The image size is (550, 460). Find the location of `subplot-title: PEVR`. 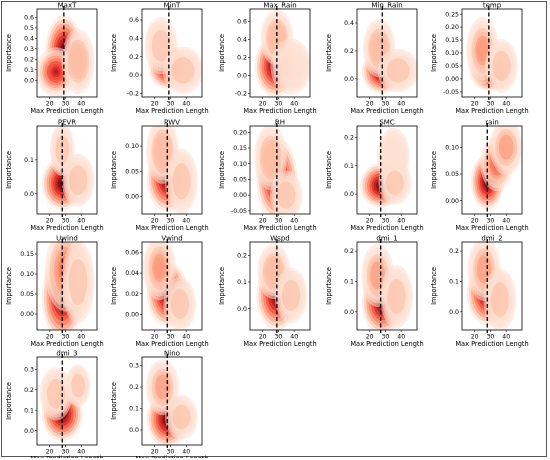

subplot-title: PEVR is located at coordinates (67, 123).